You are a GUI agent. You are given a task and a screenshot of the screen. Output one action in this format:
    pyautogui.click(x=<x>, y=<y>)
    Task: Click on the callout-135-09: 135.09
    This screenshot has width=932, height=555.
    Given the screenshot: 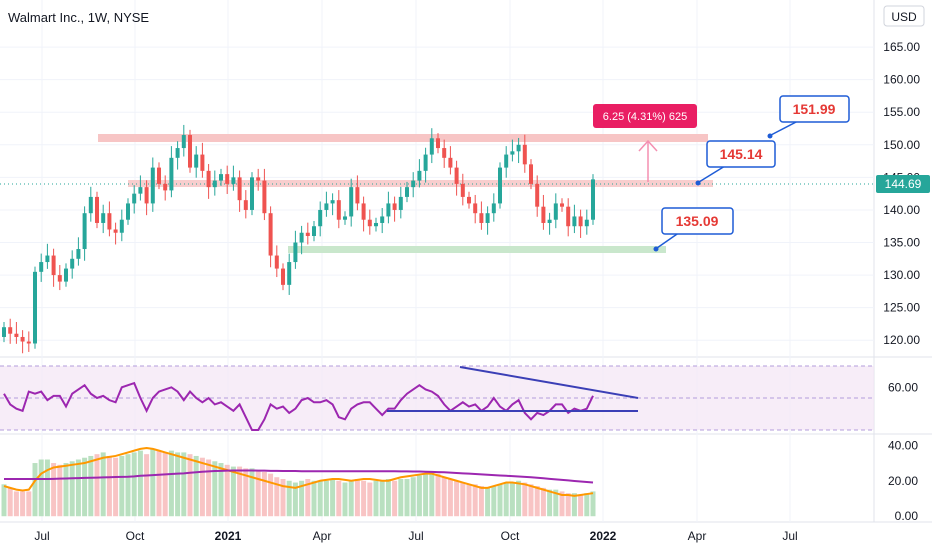 What is the action you would take?
    pyautogui.click(x=693, y=229)
    